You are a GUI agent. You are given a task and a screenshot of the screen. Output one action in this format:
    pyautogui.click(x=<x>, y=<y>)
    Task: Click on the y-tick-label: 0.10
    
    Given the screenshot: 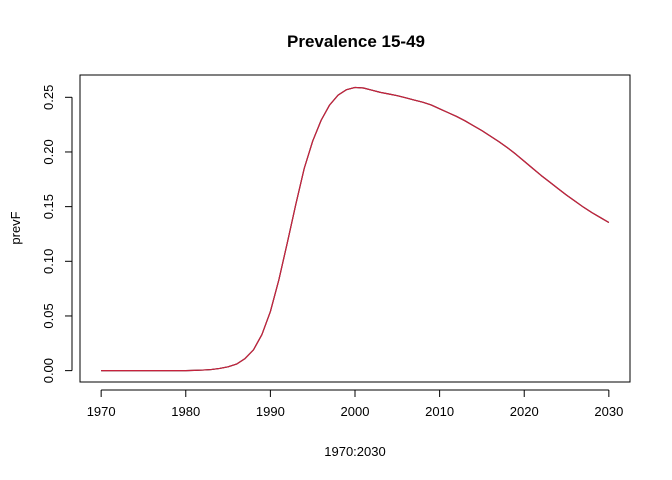 What is the action you would take?
    pyautogui.click(x=48, y=261)
    